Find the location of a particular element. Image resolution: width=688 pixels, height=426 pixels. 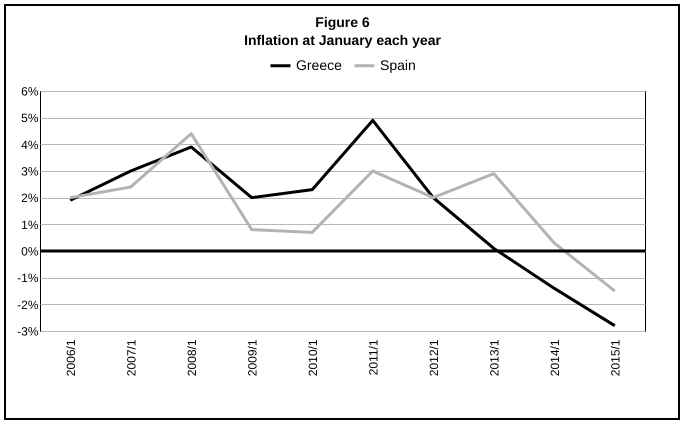

x-tick-label: 2015/1 is located at coordinates (615, 357).